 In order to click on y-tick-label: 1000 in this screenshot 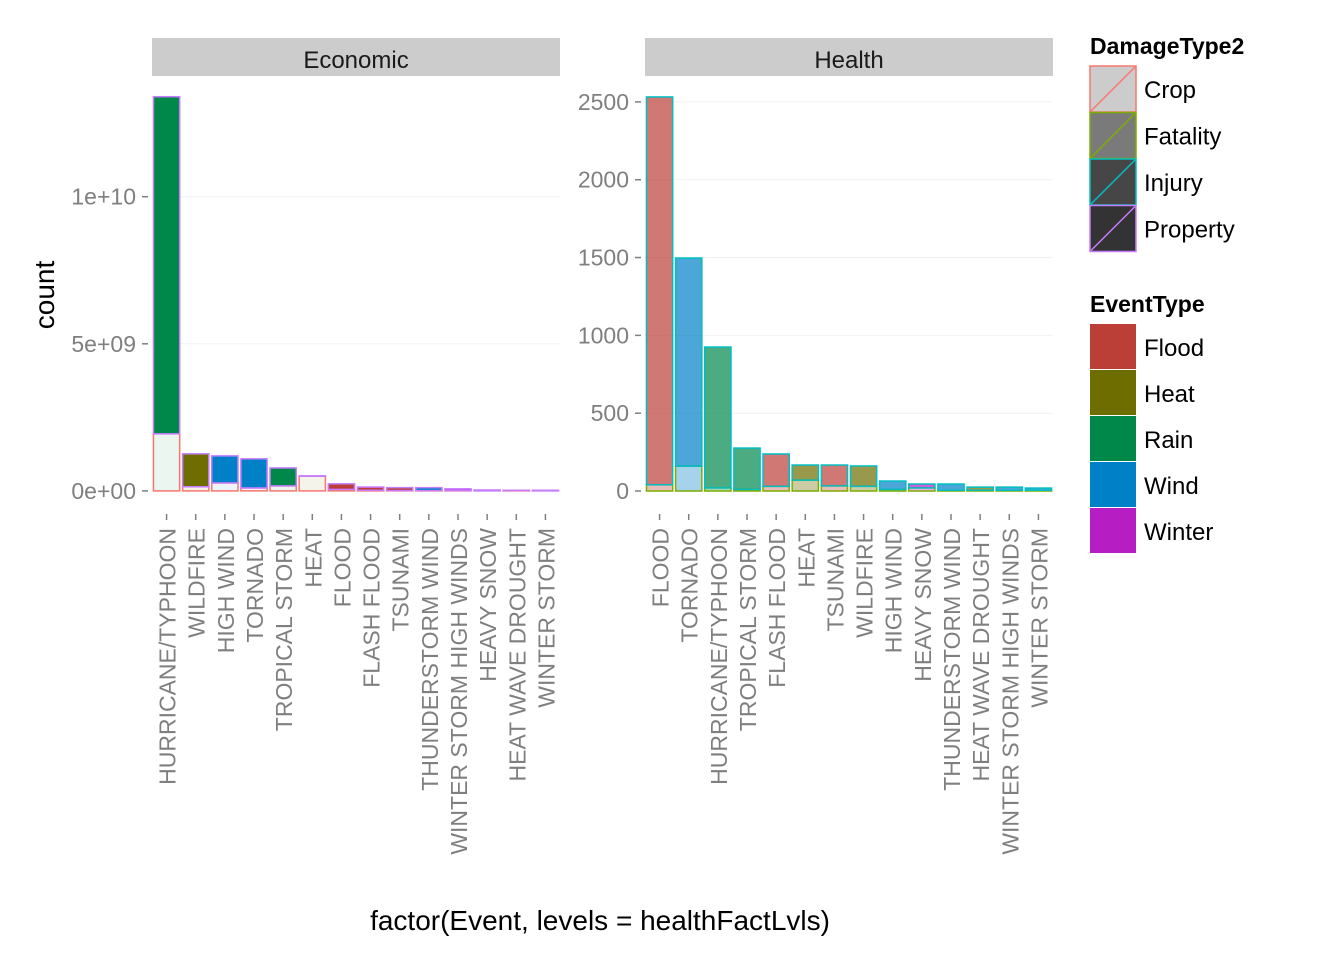, I will do `click(603, 335)`.